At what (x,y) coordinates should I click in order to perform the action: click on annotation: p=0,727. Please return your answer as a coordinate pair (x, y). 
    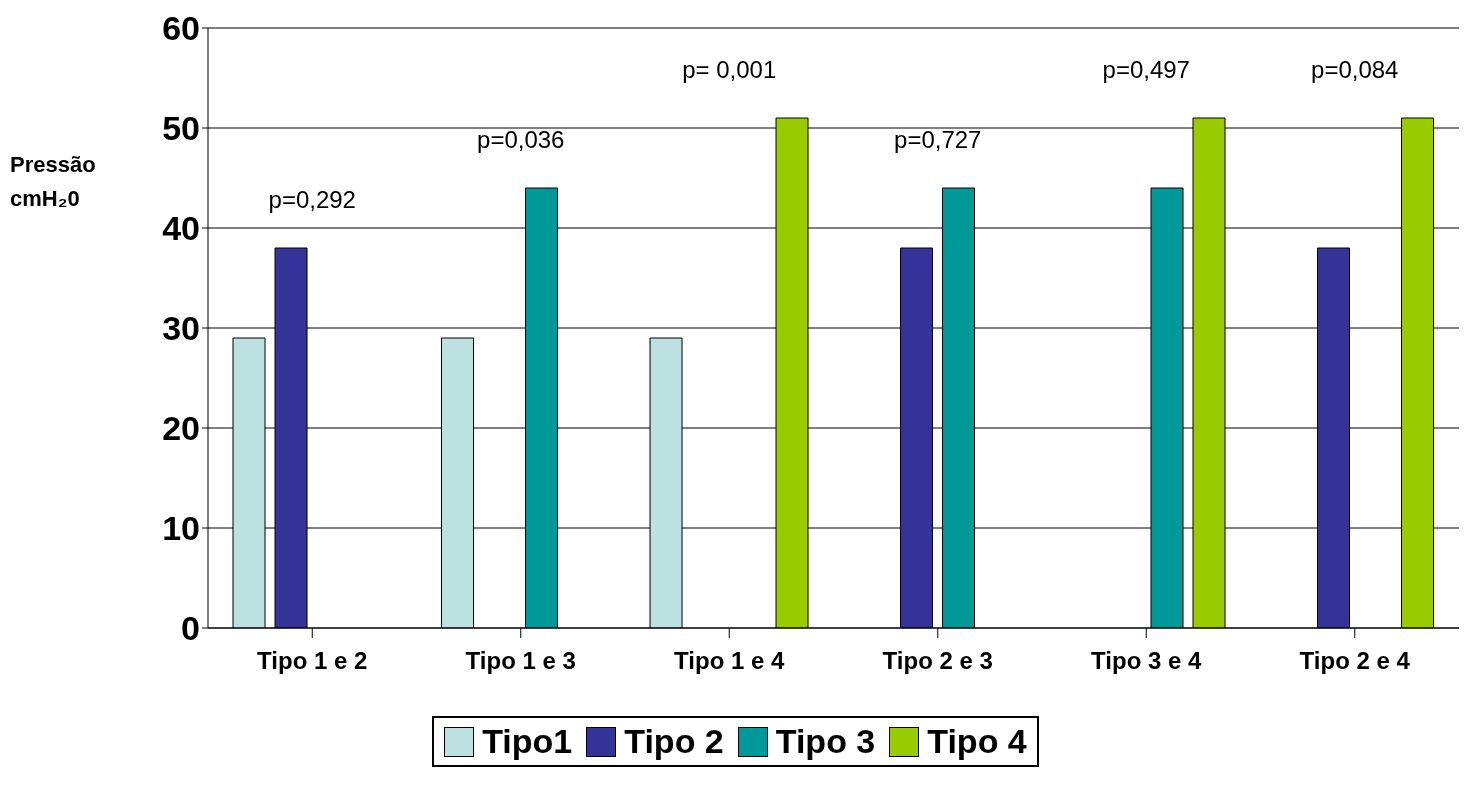
    Looking at the image, I should click on (938, 139).